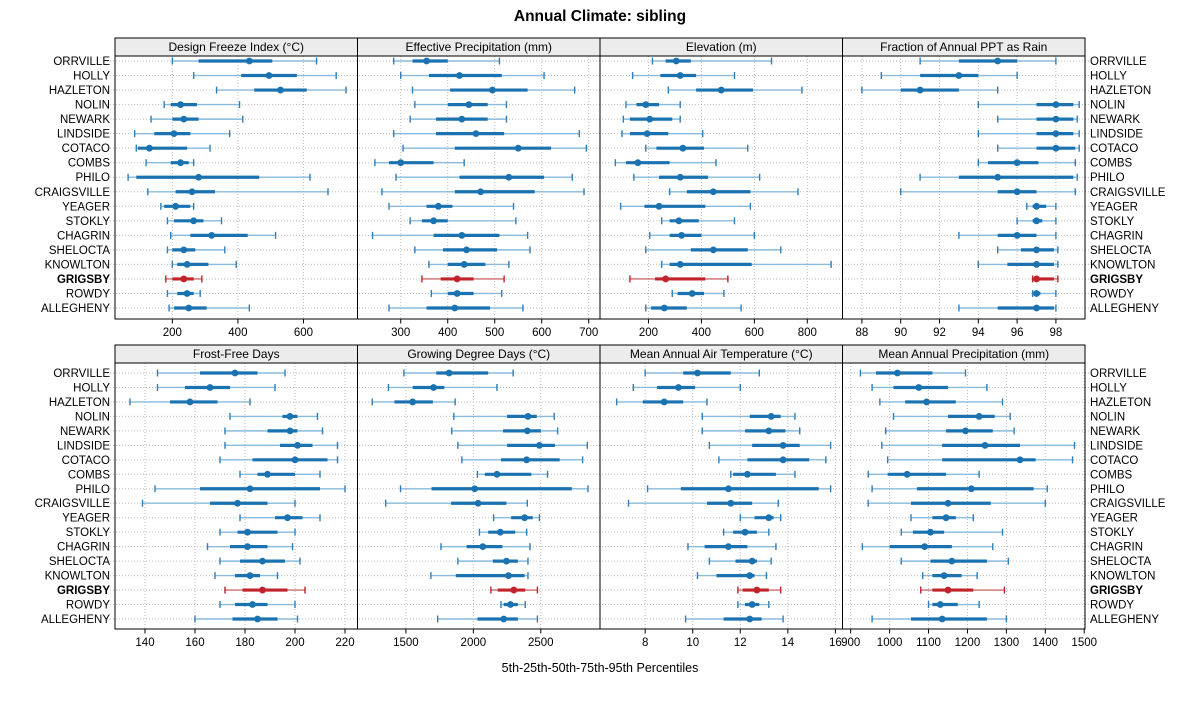 Image resolution: width=1200 pixels, height=705 pixels. What do you see at coordinates (75, 620) in the screenshot?
I see `station-label-left: ALLEGHENY` at bounding box center [75, 620].